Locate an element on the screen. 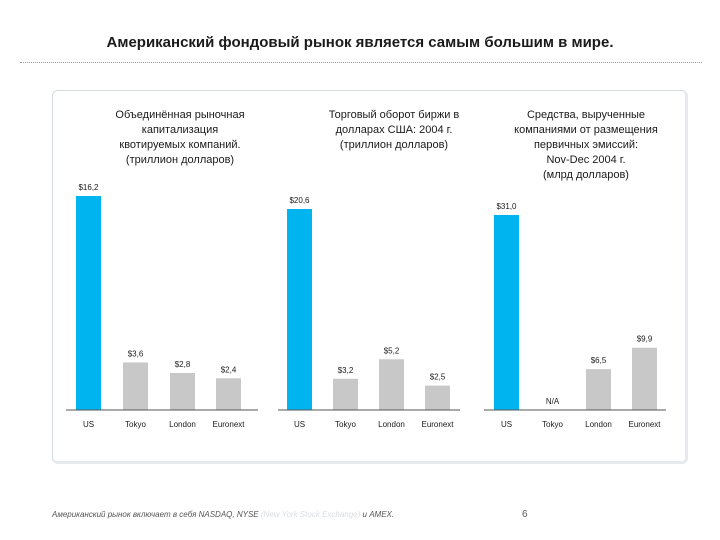 The height and width of the screenshot is (540, 720). chart-1-title-line: Объединённая рыночная is located at coordinates (179, 115).